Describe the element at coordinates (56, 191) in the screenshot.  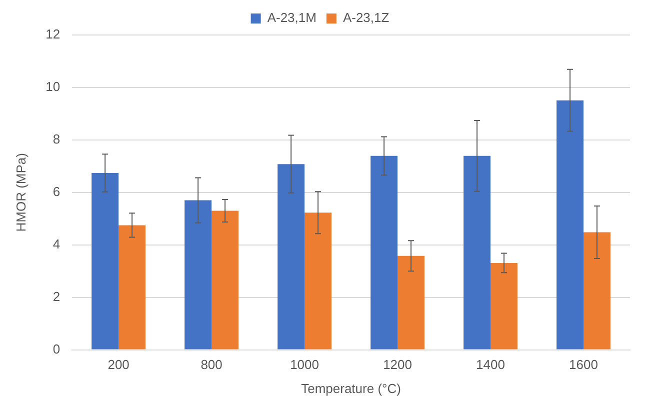
I see `y-tick-label: 6` at that location.